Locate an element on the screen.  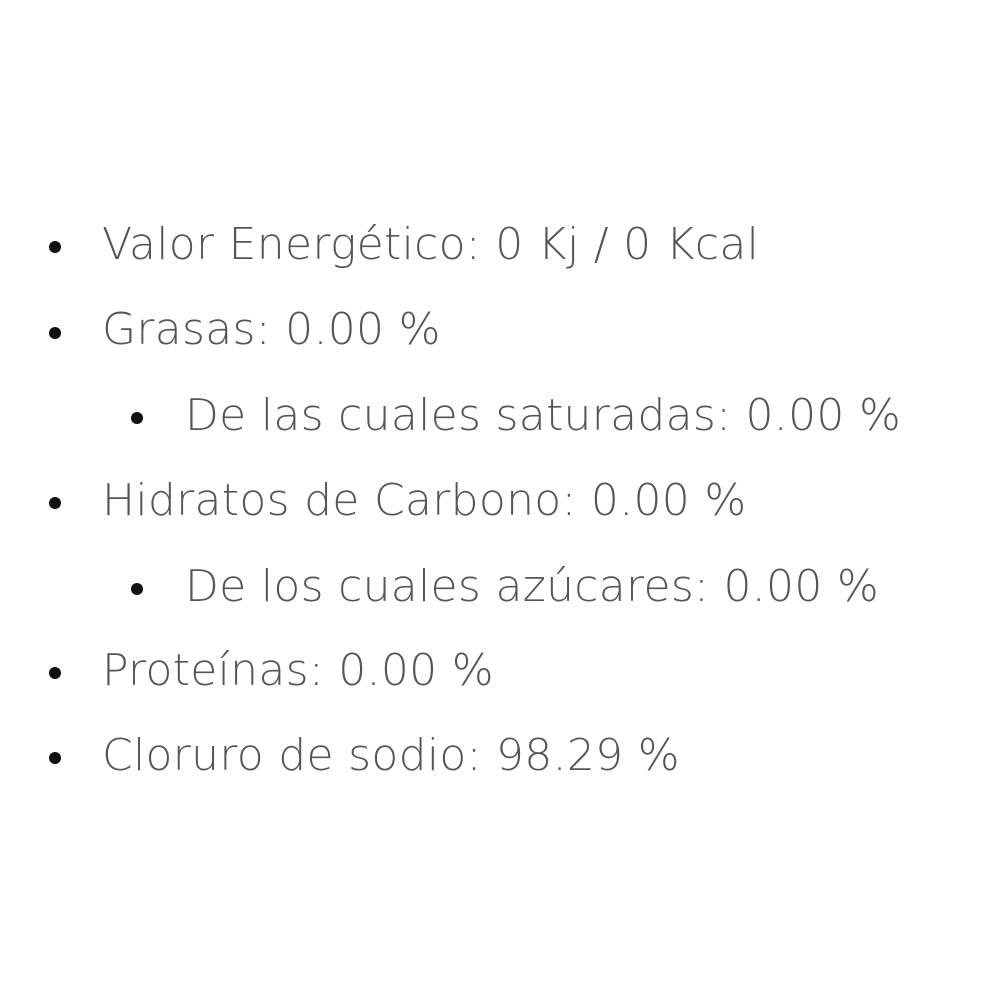
list-item-text: Cloruro de sodio: 98.29 % is located at coordinates (391, 755).